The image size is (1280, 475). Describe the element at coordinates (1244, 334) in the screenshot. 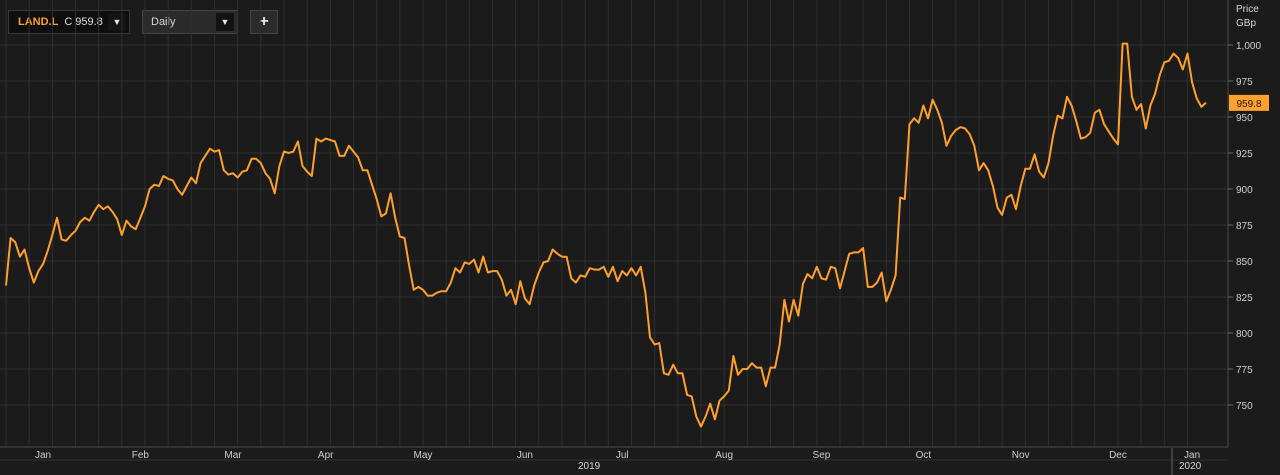

I see `y-tick-label: 800` at that location.